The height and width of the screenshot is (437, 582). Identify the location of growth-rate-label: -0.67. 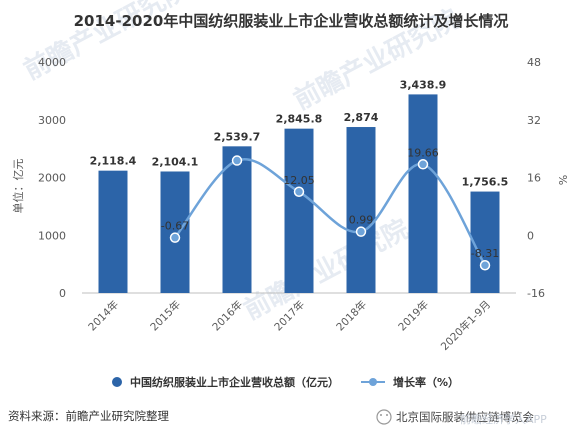
(175, 226).